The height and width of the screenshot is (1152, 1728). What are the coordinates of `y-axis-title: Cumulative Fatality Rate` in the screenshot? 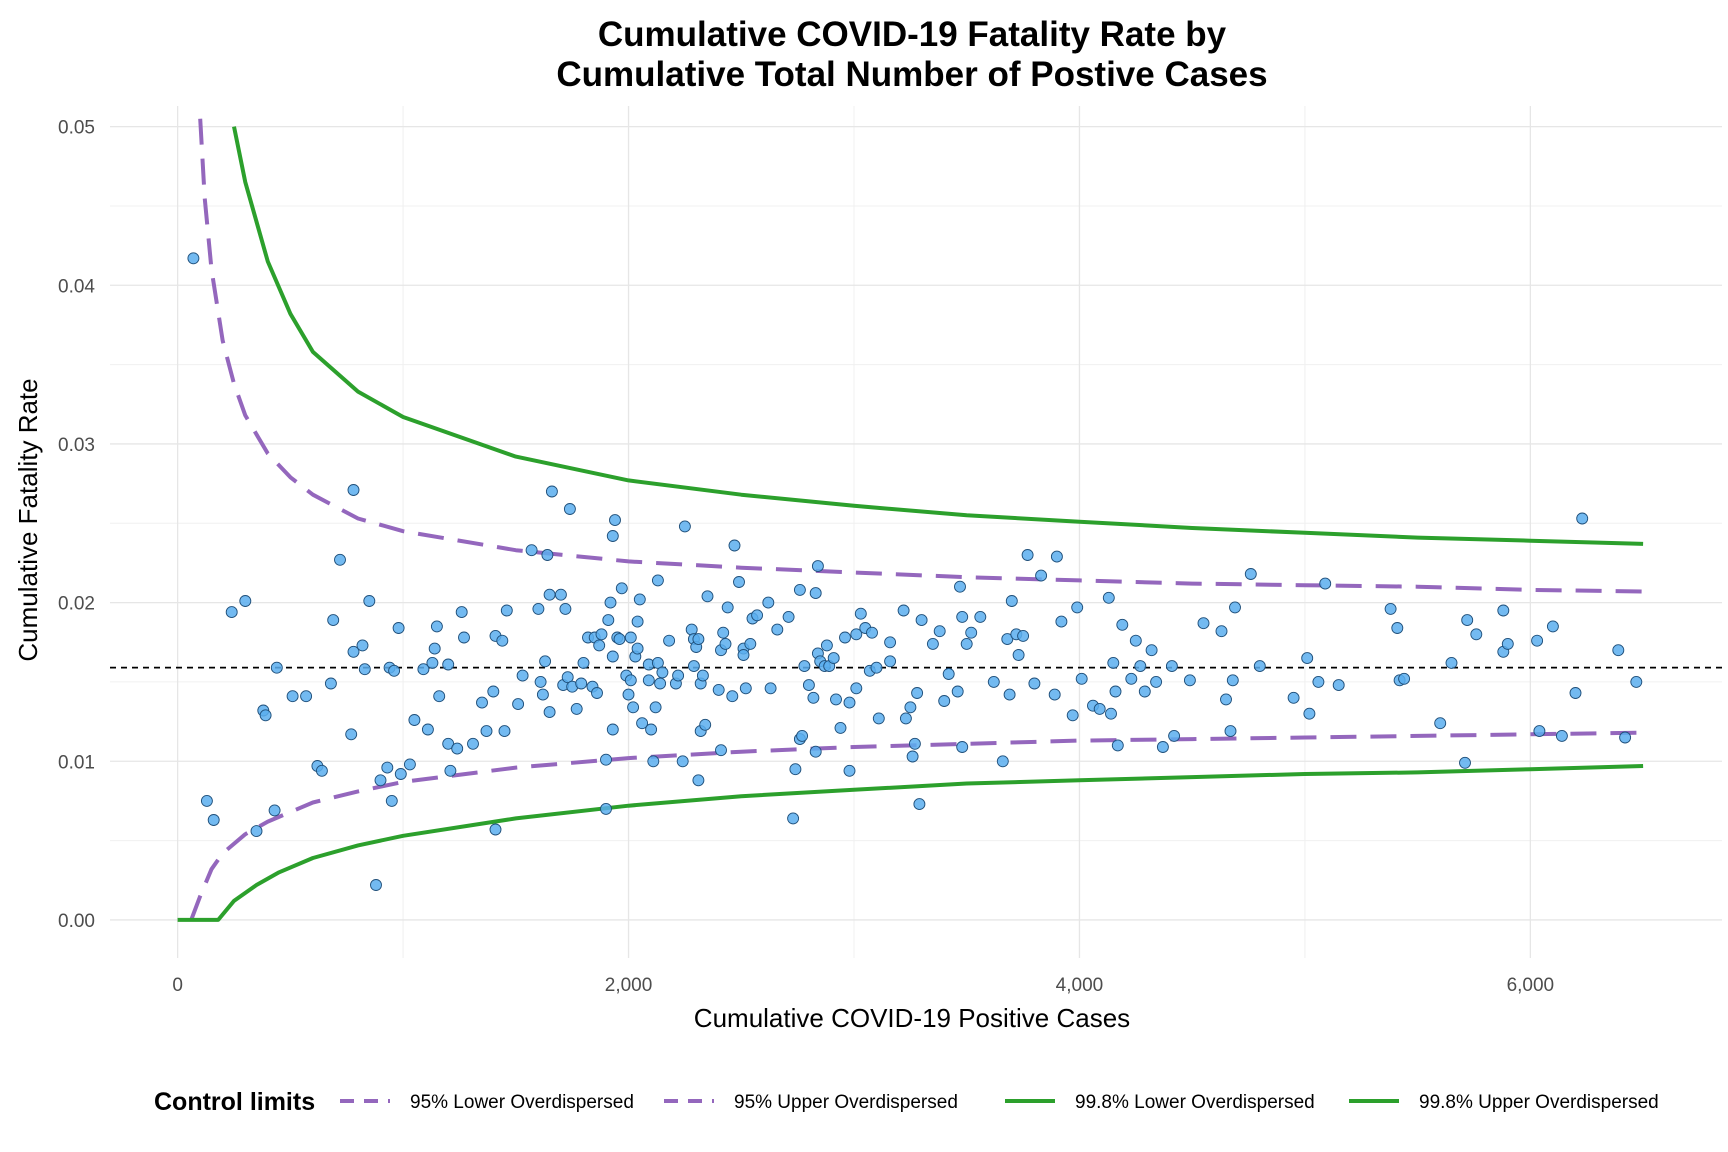 It's located at (28, 519).